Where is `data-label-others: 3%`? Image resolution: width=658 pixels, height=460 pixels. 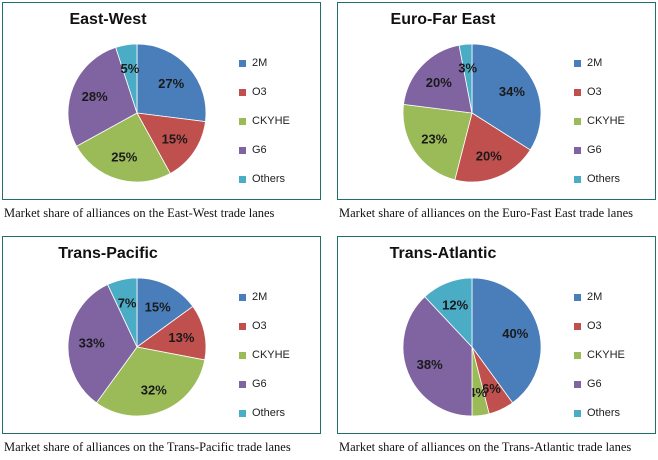 data-label-others: 3% is located at coordinates (467, 68).